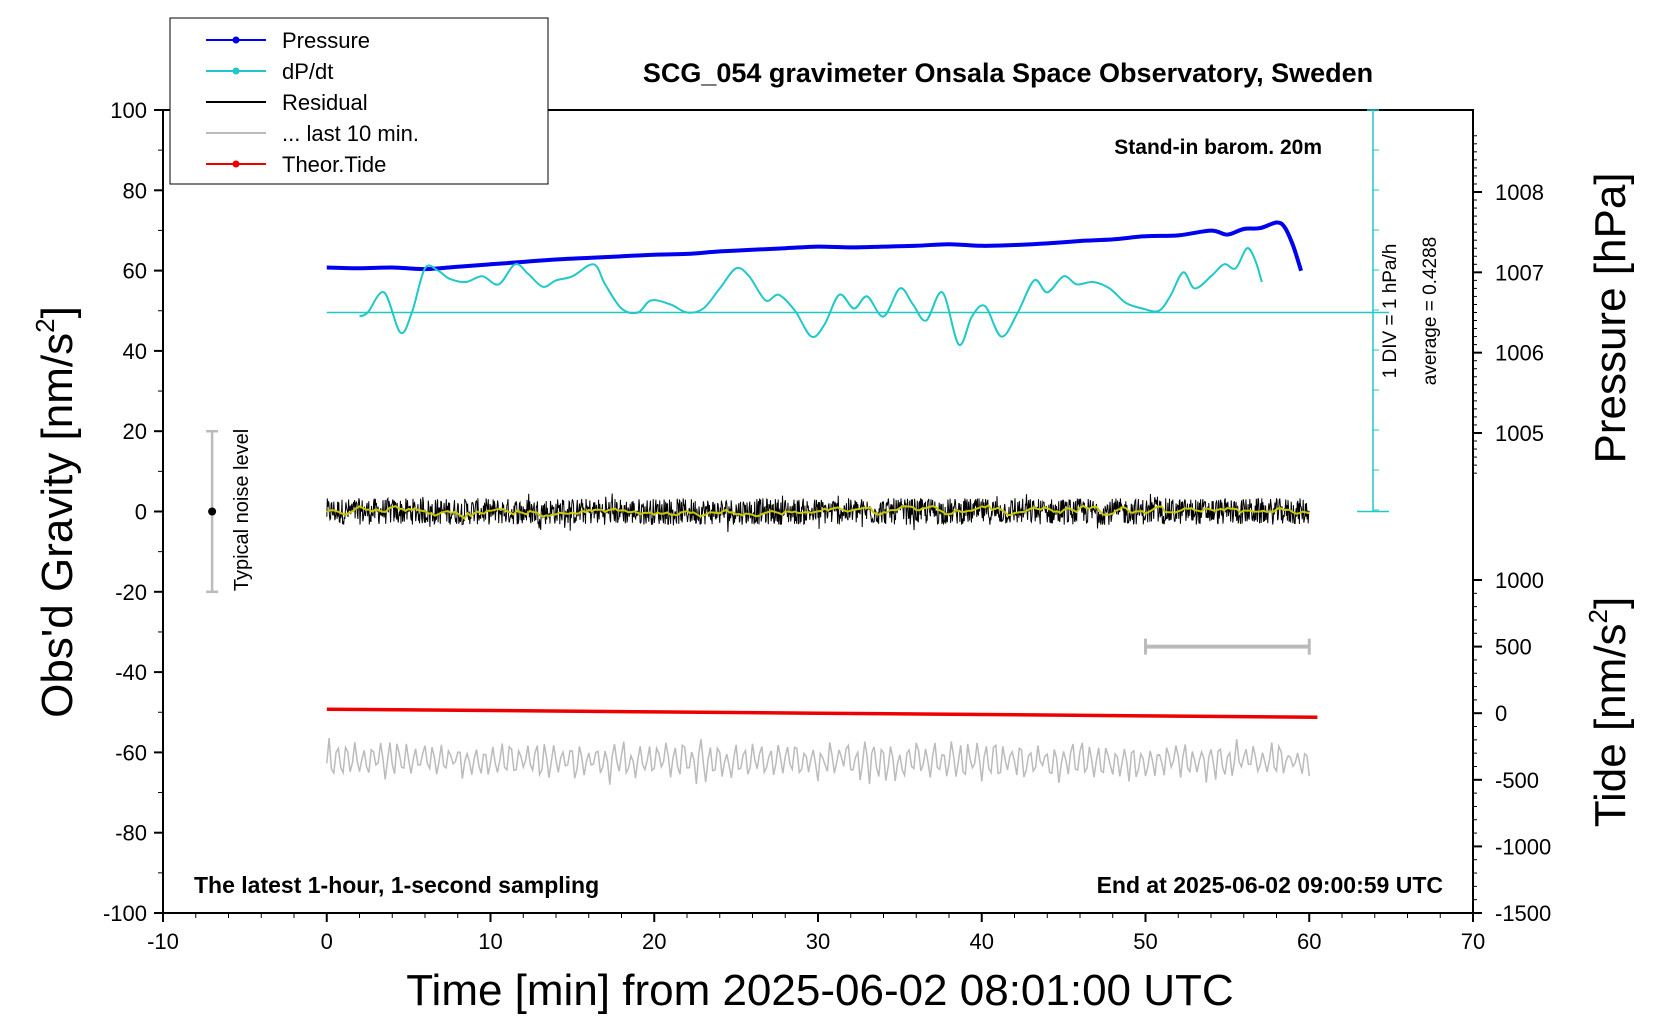 The image size is (1660, 1020). Describe the element at coordinates (1430, 311) in the screenshot. I see `average-note: average = 0.4288` at that location.